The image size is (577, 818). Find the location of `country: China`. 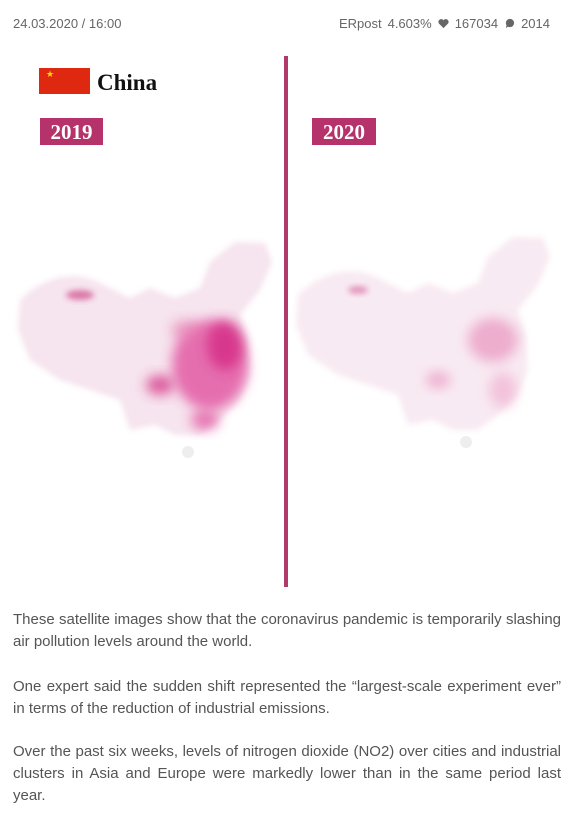

country: China is located at coordinates (127, 82).